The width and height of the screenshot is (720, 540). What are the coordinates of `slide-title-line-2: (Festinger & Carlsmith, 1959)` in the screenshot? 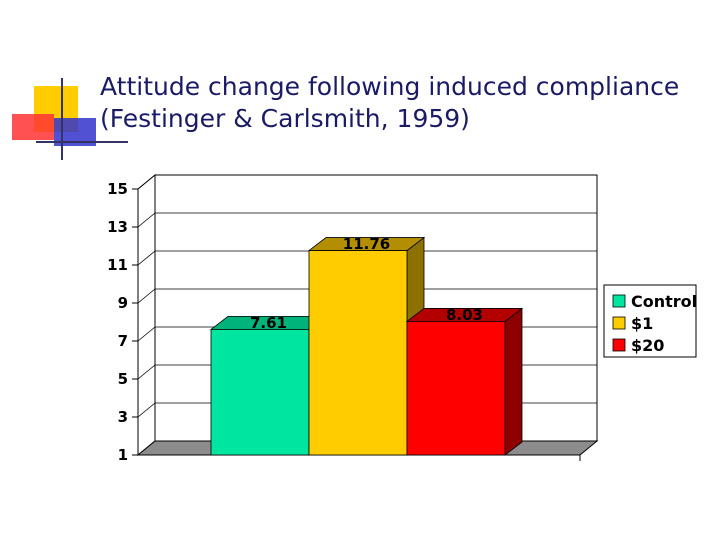 It's located at (285, 118).